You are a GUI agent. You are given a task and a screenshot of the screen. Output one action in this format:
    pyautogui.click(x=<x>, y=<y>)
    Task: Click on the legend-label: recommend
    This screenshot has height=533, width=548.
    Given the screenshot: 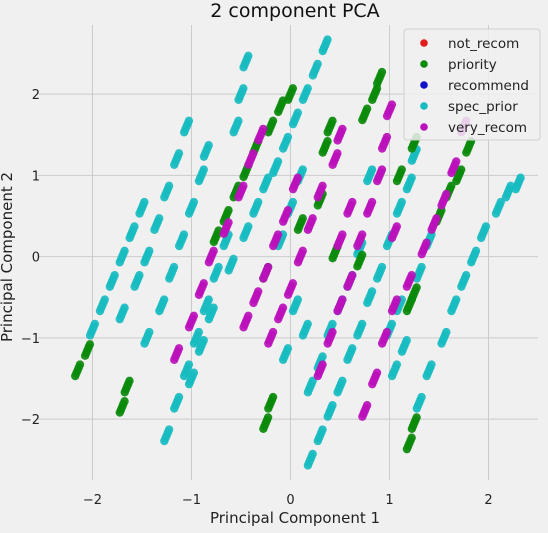 What is the action you would take?
    pyautogui.click(x=488, y=86)
    